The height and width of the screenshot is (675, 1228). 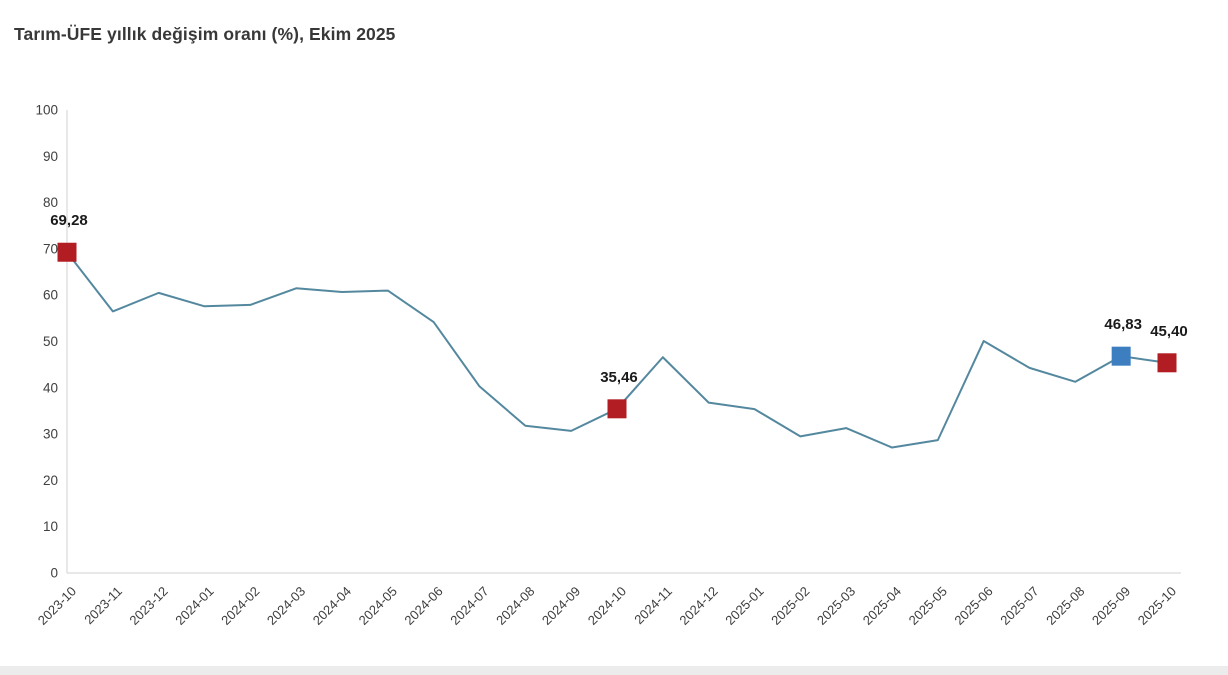 What do you see at coordinates (50, 480) in the screenshot?
I see `y-tick-label: 20` at bounding box center [50, 480].